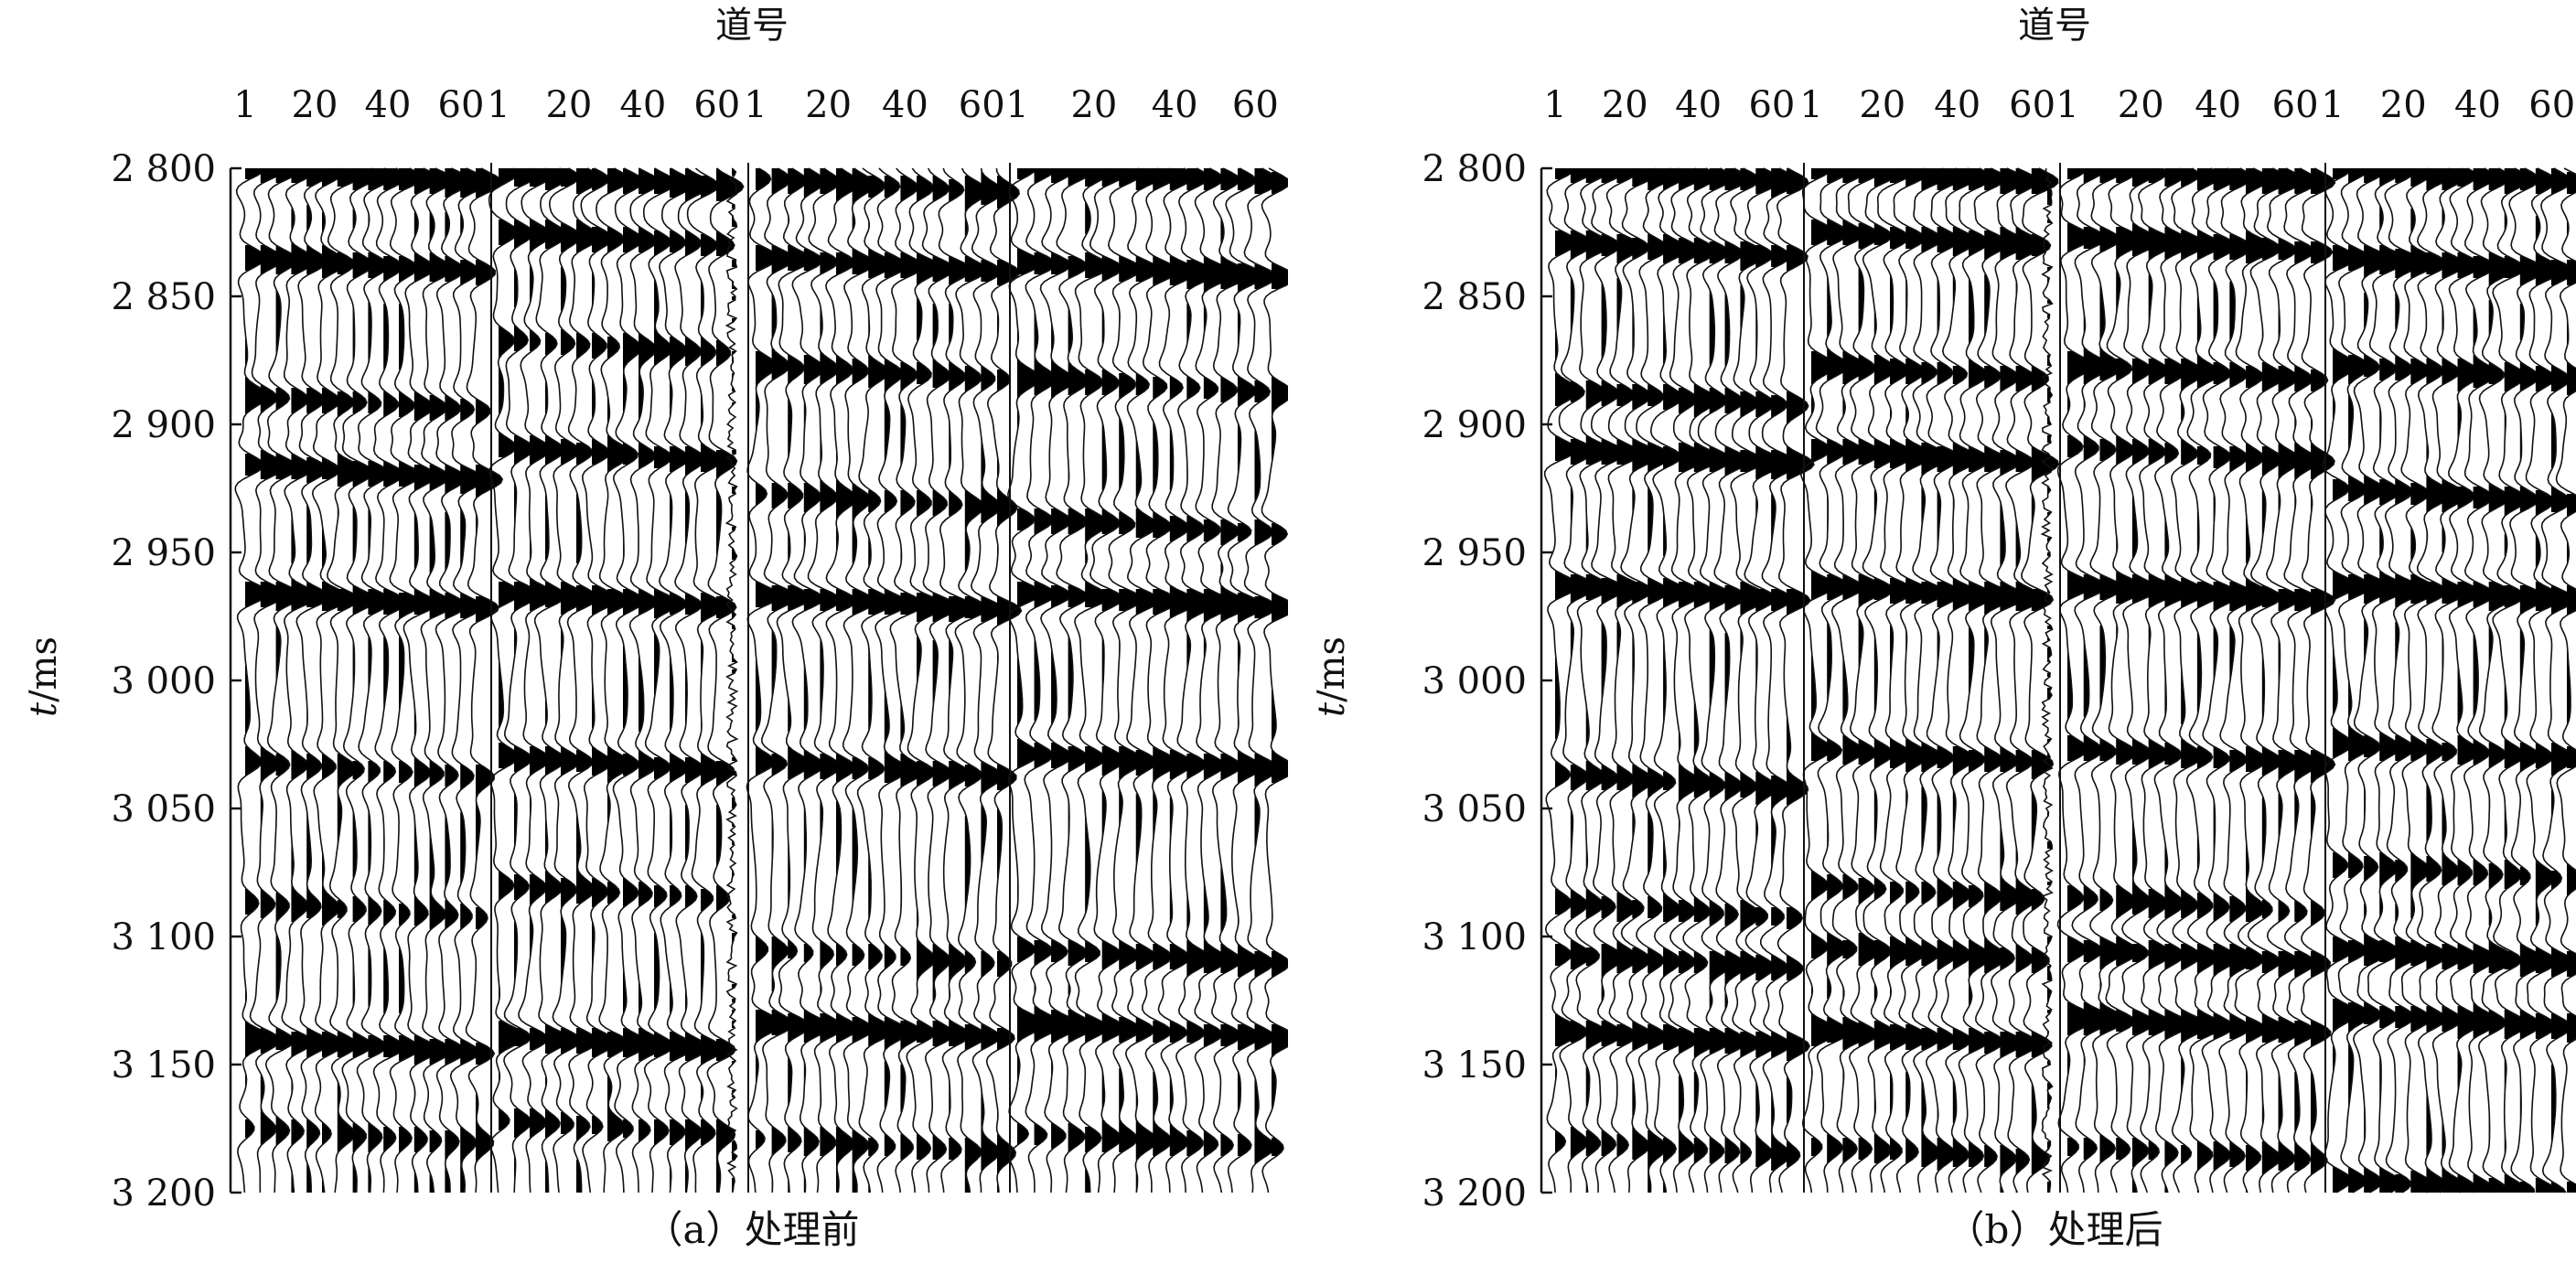 The image size is (2576, 1263). Describe the element at coordinates (2054, 1229) in the screenshot. I see `panel-caption: （b）处理后` at that location.